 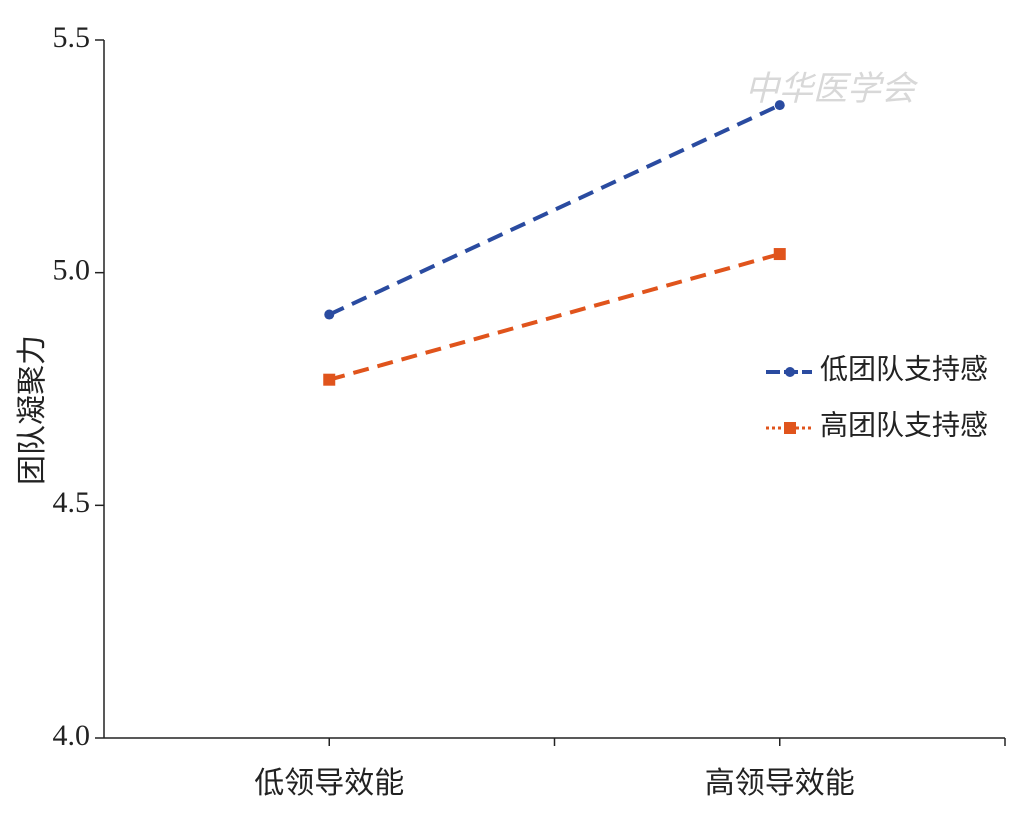 What do you see at coordinates (72, 502) in the screenshot?
I see `y-tick-label: 4.5` at bounding box center [72, 502].